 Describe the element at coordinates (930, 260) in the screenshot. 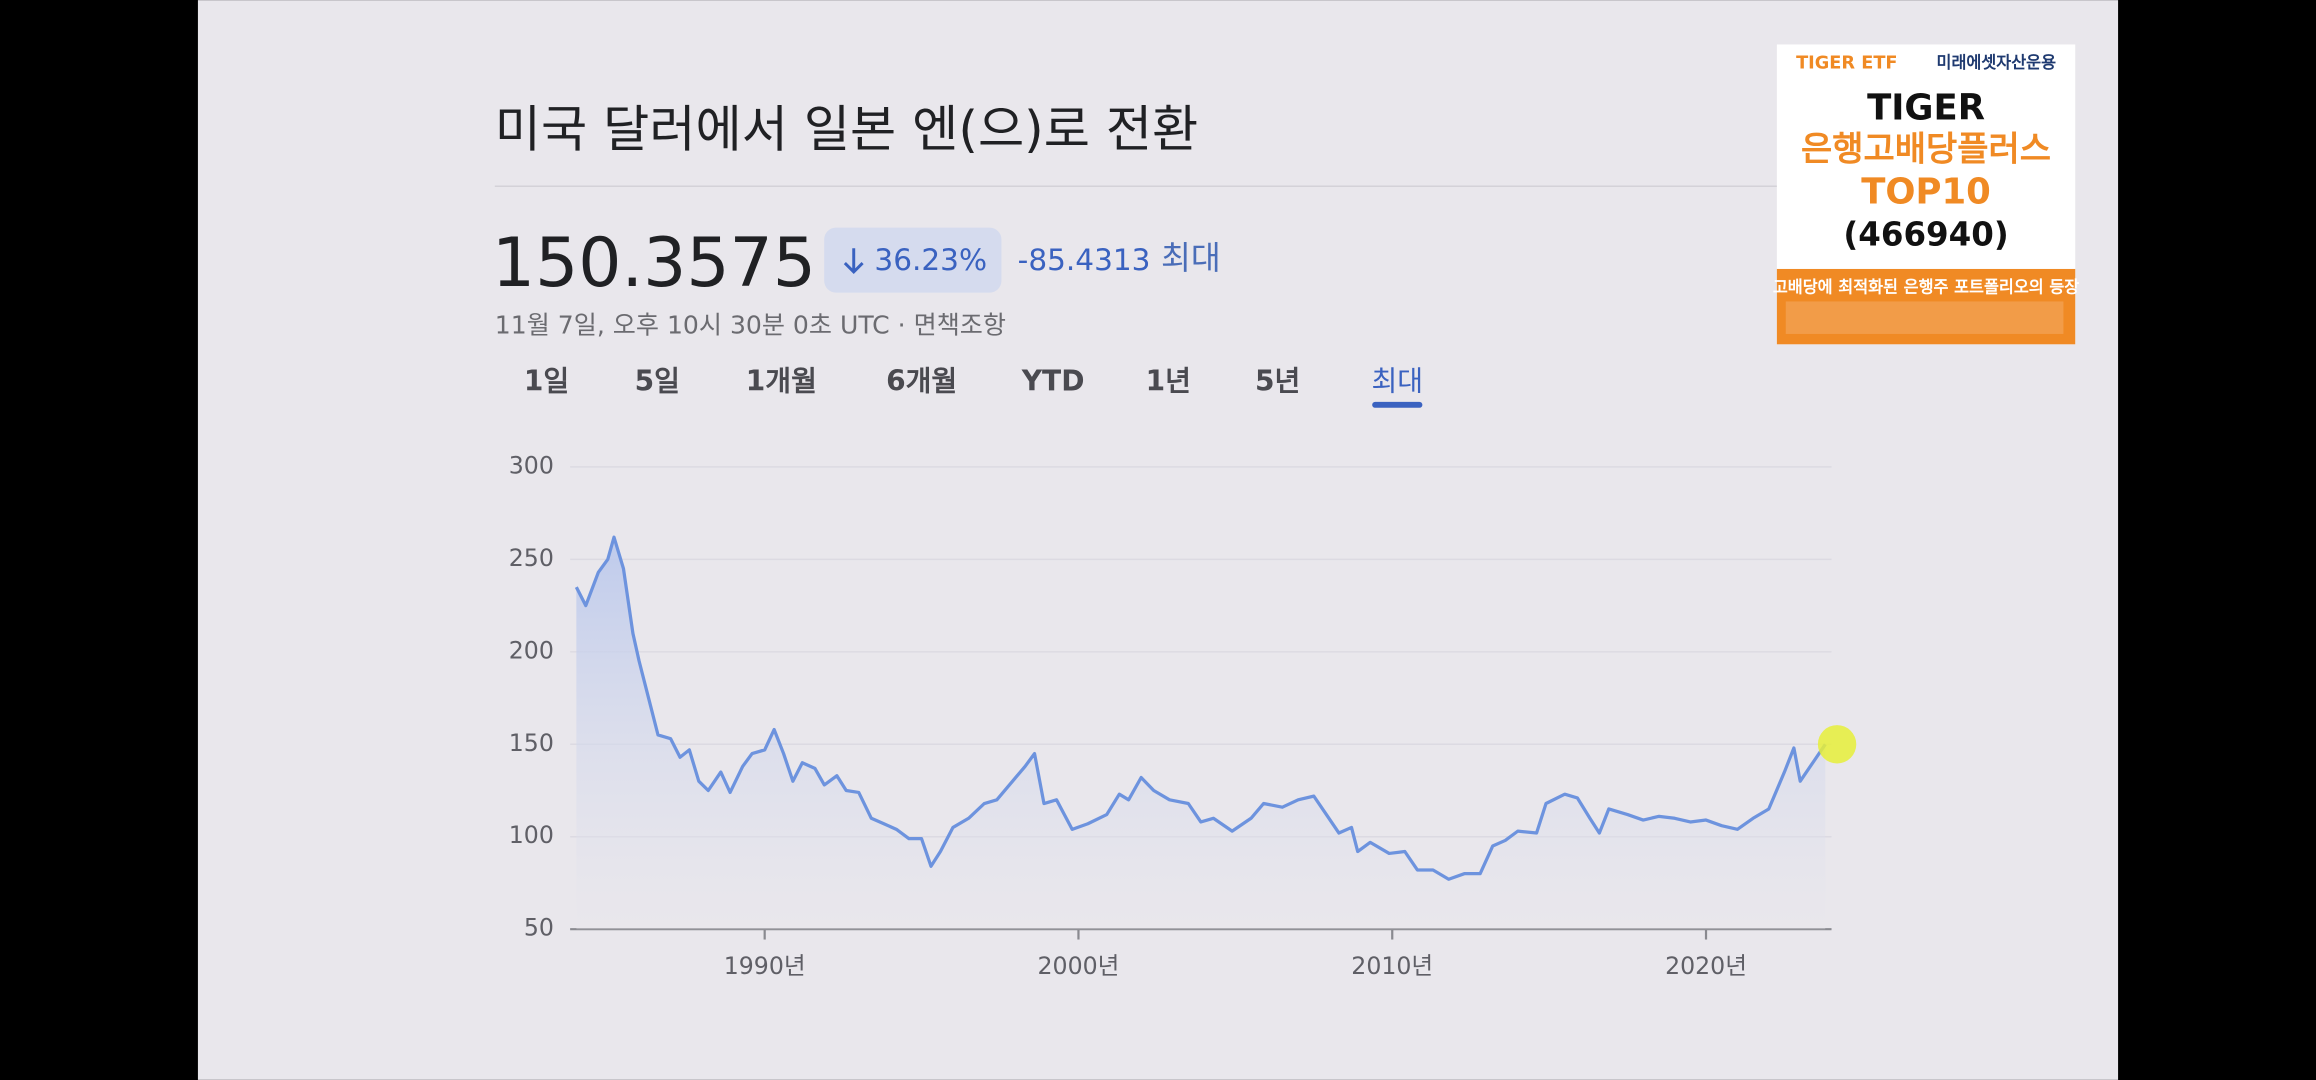

I see `change-percent: 36.23%` at that location.